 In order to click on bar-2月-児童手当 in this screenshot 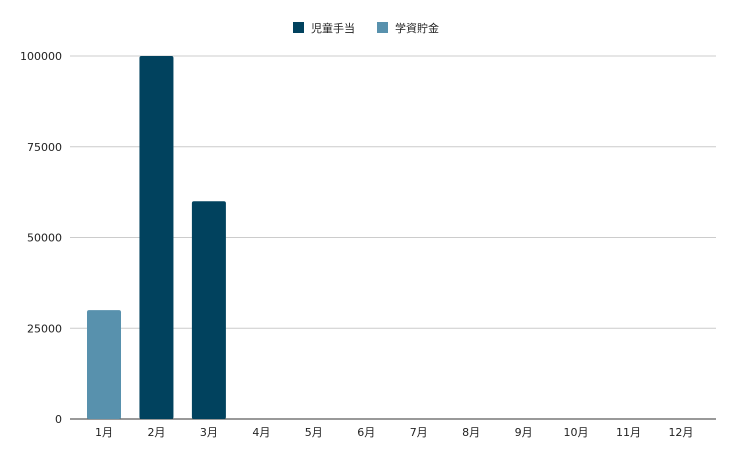, I will do `click(156, 237)`.